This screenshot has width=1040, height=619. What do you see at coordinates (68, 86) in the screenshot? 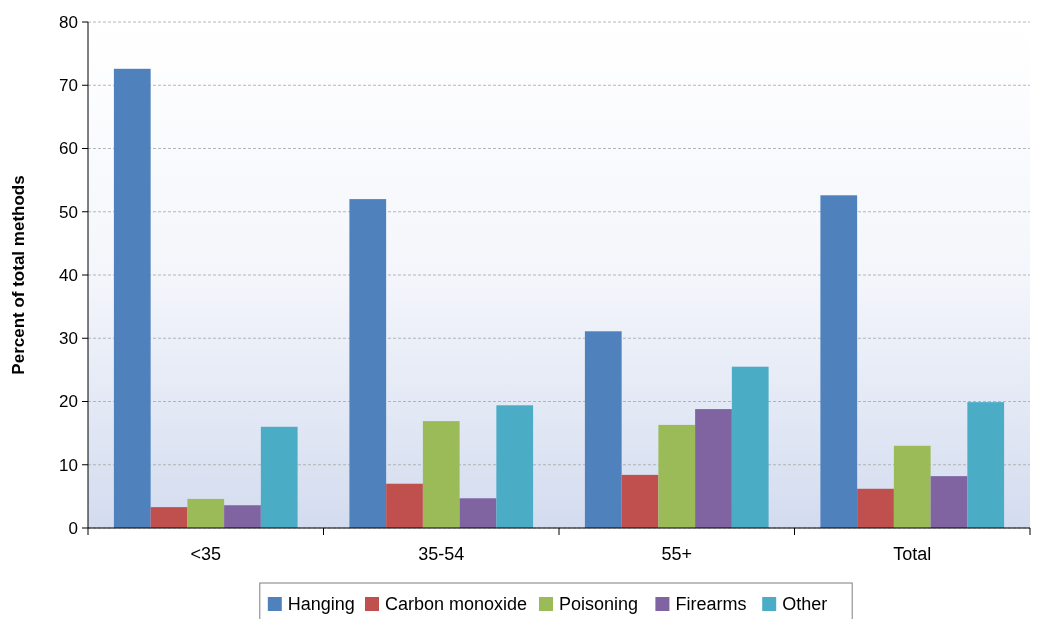
I see `y-tick-label: 70` at bounding box center [68, 86].